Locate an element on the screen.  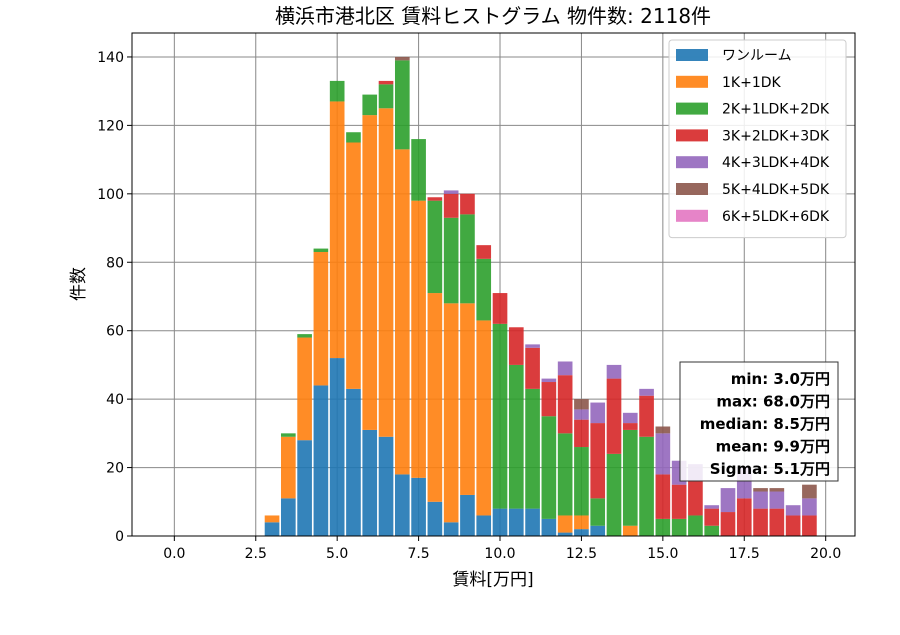
legend-label: 1K+1DK is located at coordinates (752, 83).